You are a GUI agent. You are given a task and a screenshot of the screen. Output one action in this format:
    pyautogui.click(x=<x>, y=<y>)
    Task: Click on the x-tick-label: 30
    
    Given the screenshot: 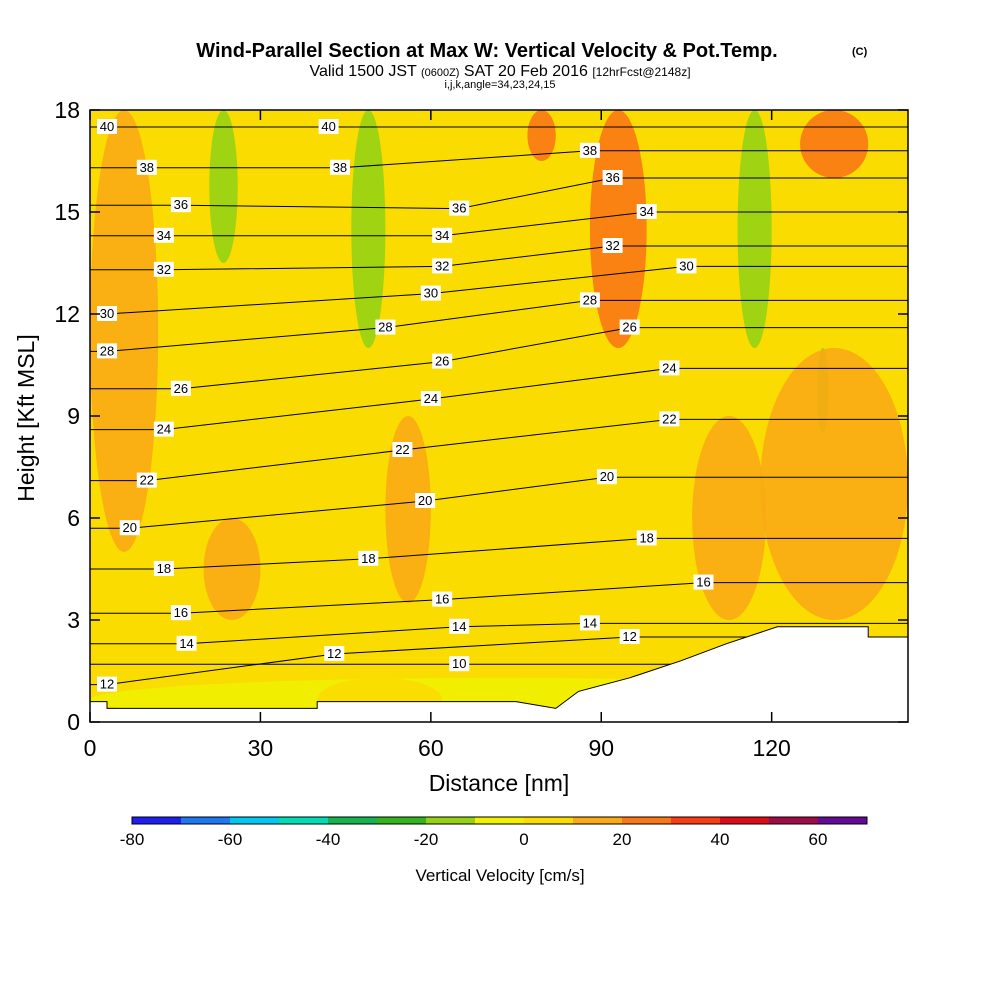 What is the action you would take?
    pyautogui.click(x=261, y=748)
    